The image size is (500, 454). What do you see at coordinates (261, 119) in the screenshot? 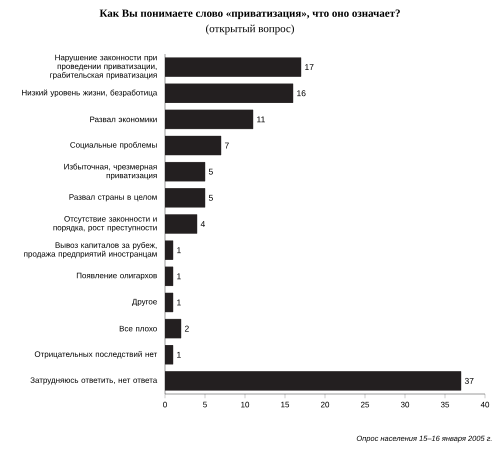
I see `data-label: 11` at bounding box center [261, 119].